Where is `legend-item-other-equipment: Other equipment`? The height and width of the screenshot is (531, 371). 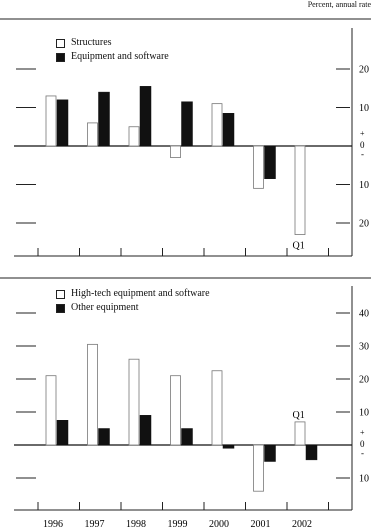
legend-item-other-equipment: Other equipment is located at coordinates (133, 308).